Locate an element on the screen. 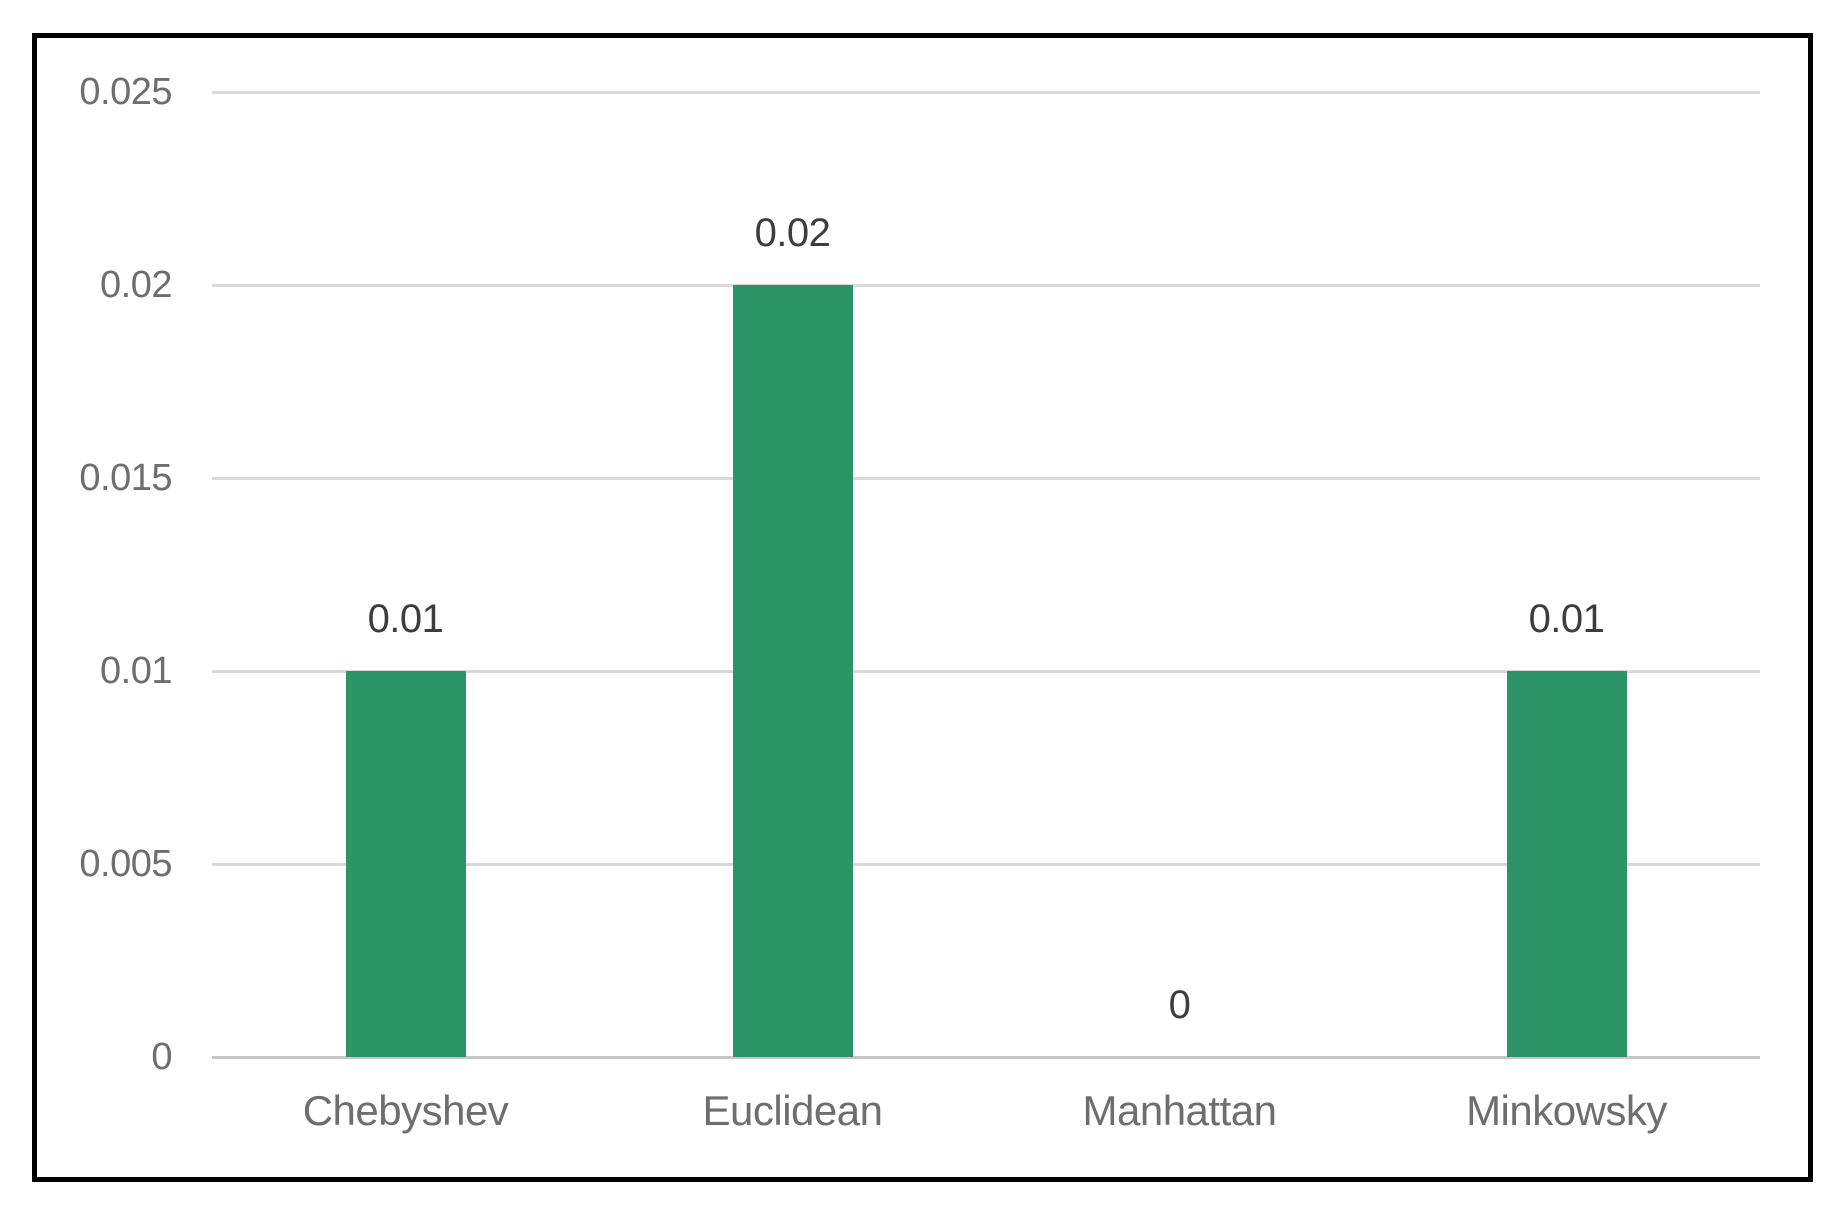 This screenshot has height=1218, width=1846. x-tick-label-minkowsky: Minkowsky is located at coordinates (1566, 1110).